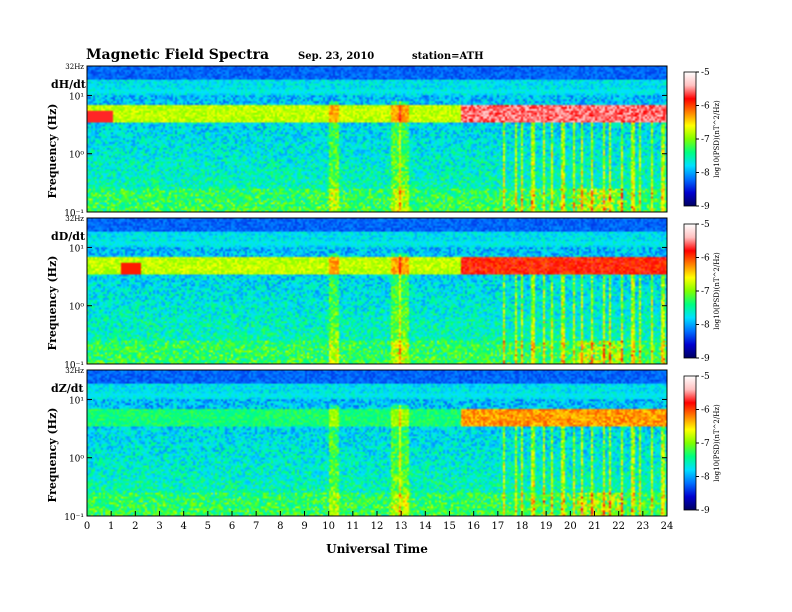 The width and height of the screenshot is (792, 612). What do you see at coordinates (111, 526) in the screenshot?
I see `x-tick-label: 1` at bounding box center [111, 526].